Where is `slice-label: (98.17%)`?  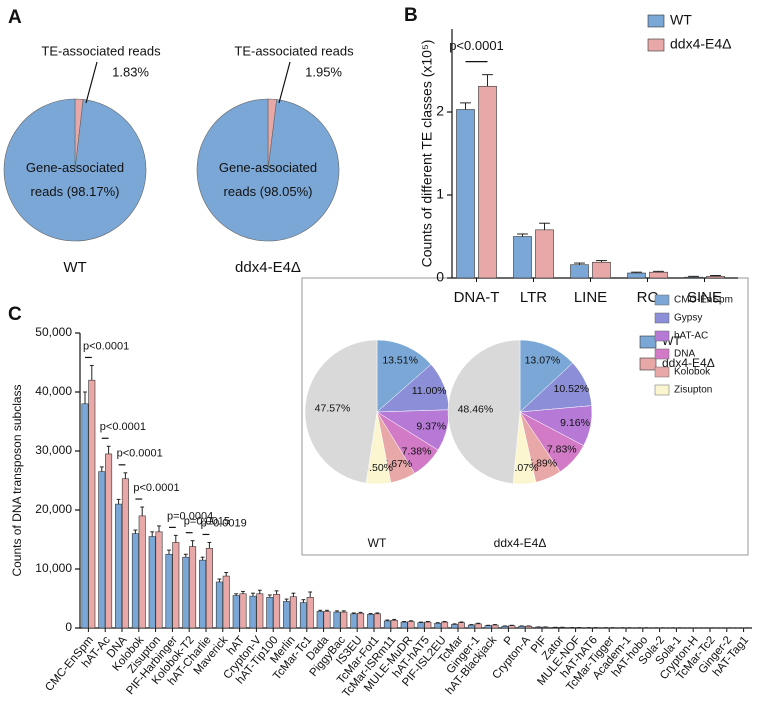 slice-label: (98.17%) is located at coordinates (93, 191).